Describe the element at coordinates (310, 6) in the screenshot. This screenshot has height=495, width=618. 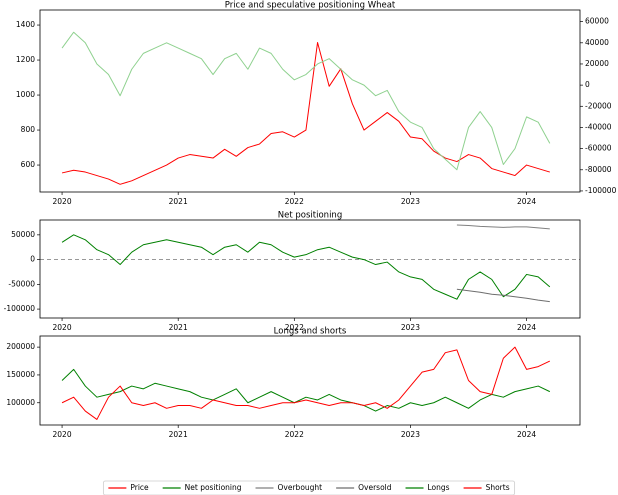
I see `chart-title: Price and speculative positioning Wheat` at that location.